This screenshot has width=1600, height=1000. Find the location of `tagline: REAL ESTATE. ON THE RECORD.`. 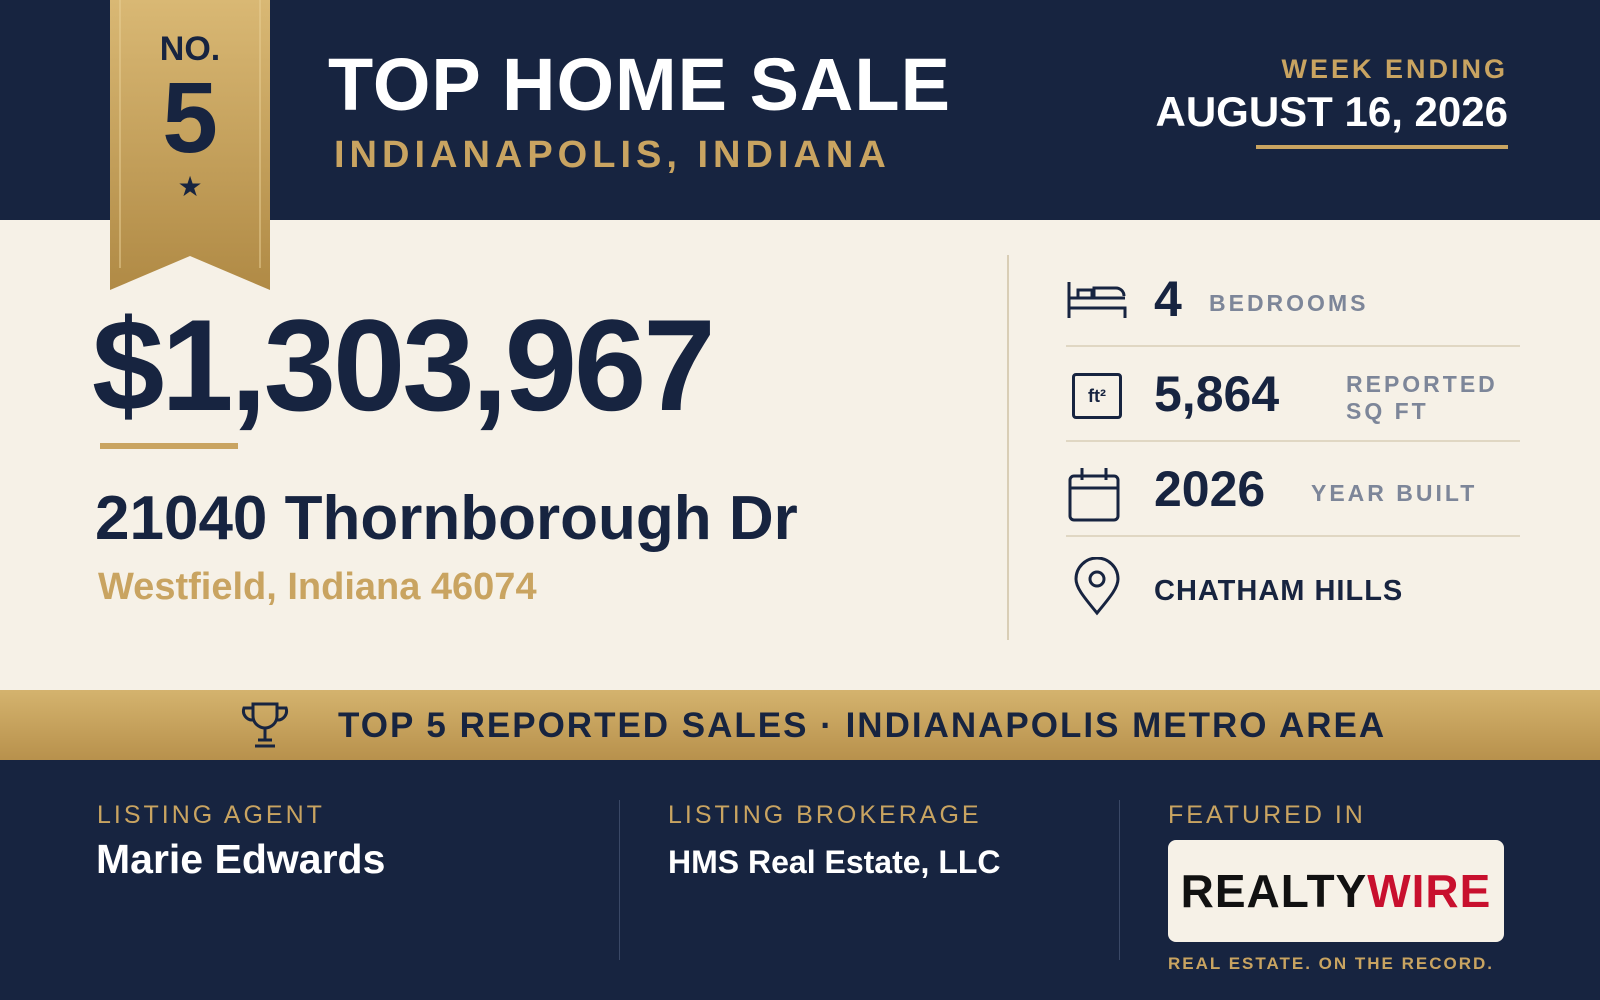

tagline: REAL ESTATE. ON THE RECORD. is located at coordinates (1331, 963).